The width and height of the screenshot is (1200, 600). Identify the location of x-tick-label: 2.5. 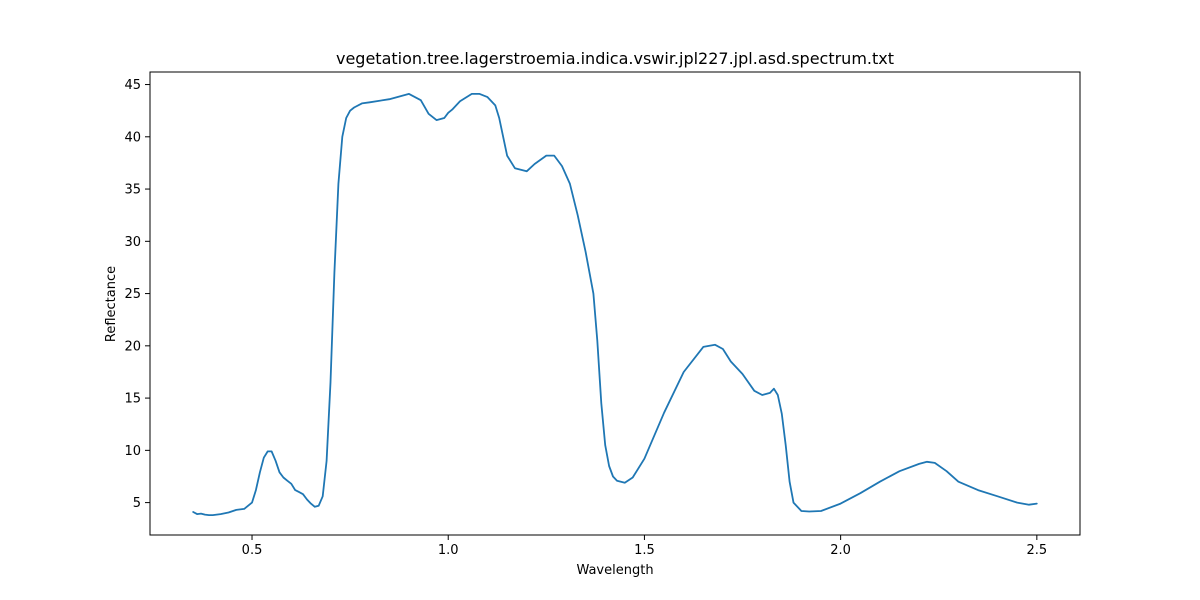
(1036, 550).